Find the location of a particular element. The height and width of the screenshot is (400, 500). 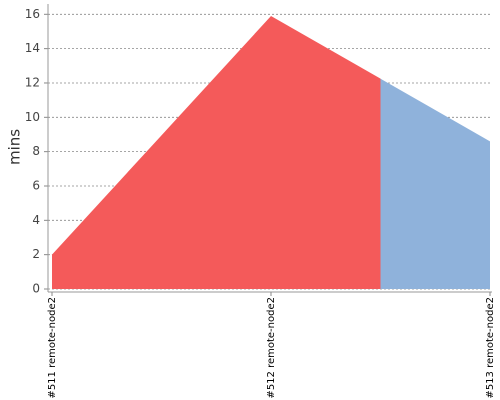

y-tick-label: 0 is located at coordinates (36, 289).